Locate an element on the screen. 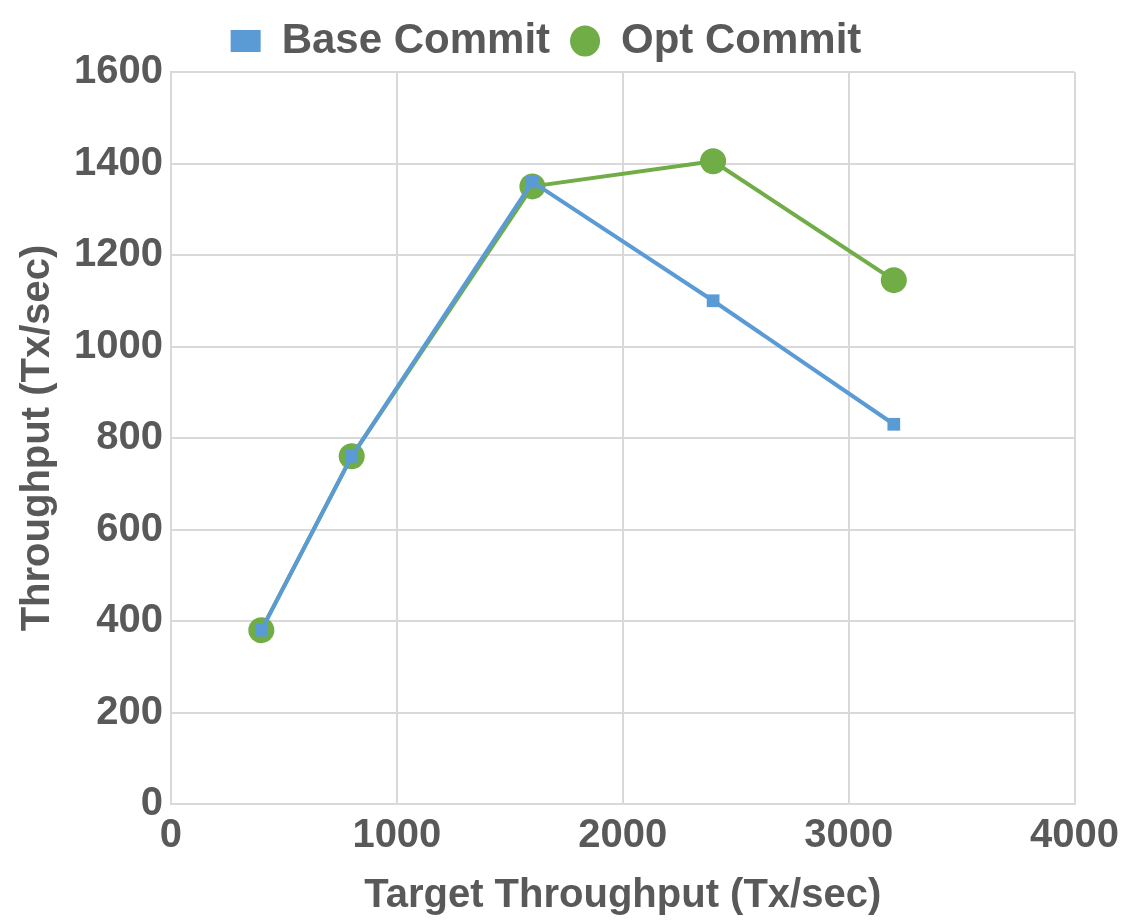 The height and width of the screenshot is (924, 1127). y-tick-label: 200 is located at coordinates (129, 709).